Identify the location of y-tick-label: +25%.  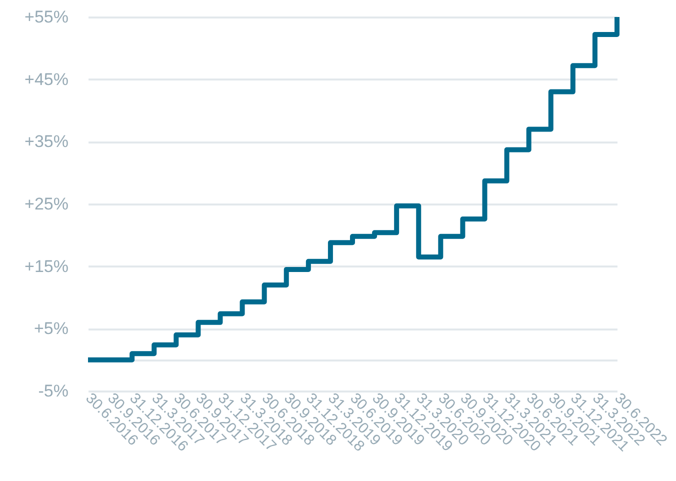
(46, 204).